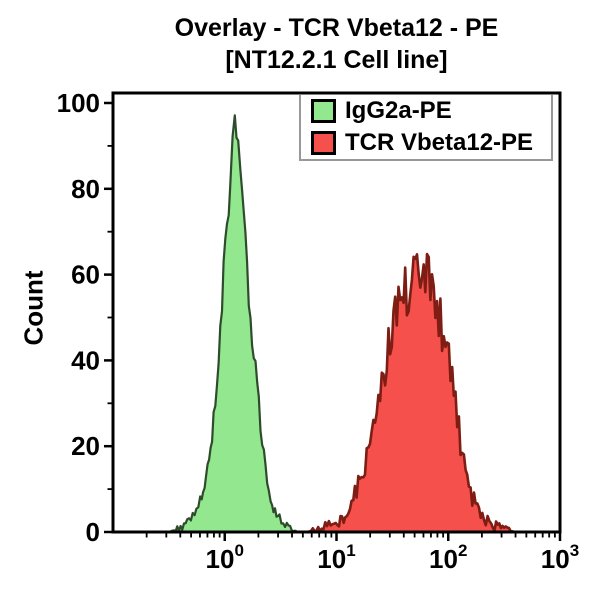  Describe the element at coordinates (225, 557) in the screenshot. I see `x-tick-label: 10⁰` at that location.